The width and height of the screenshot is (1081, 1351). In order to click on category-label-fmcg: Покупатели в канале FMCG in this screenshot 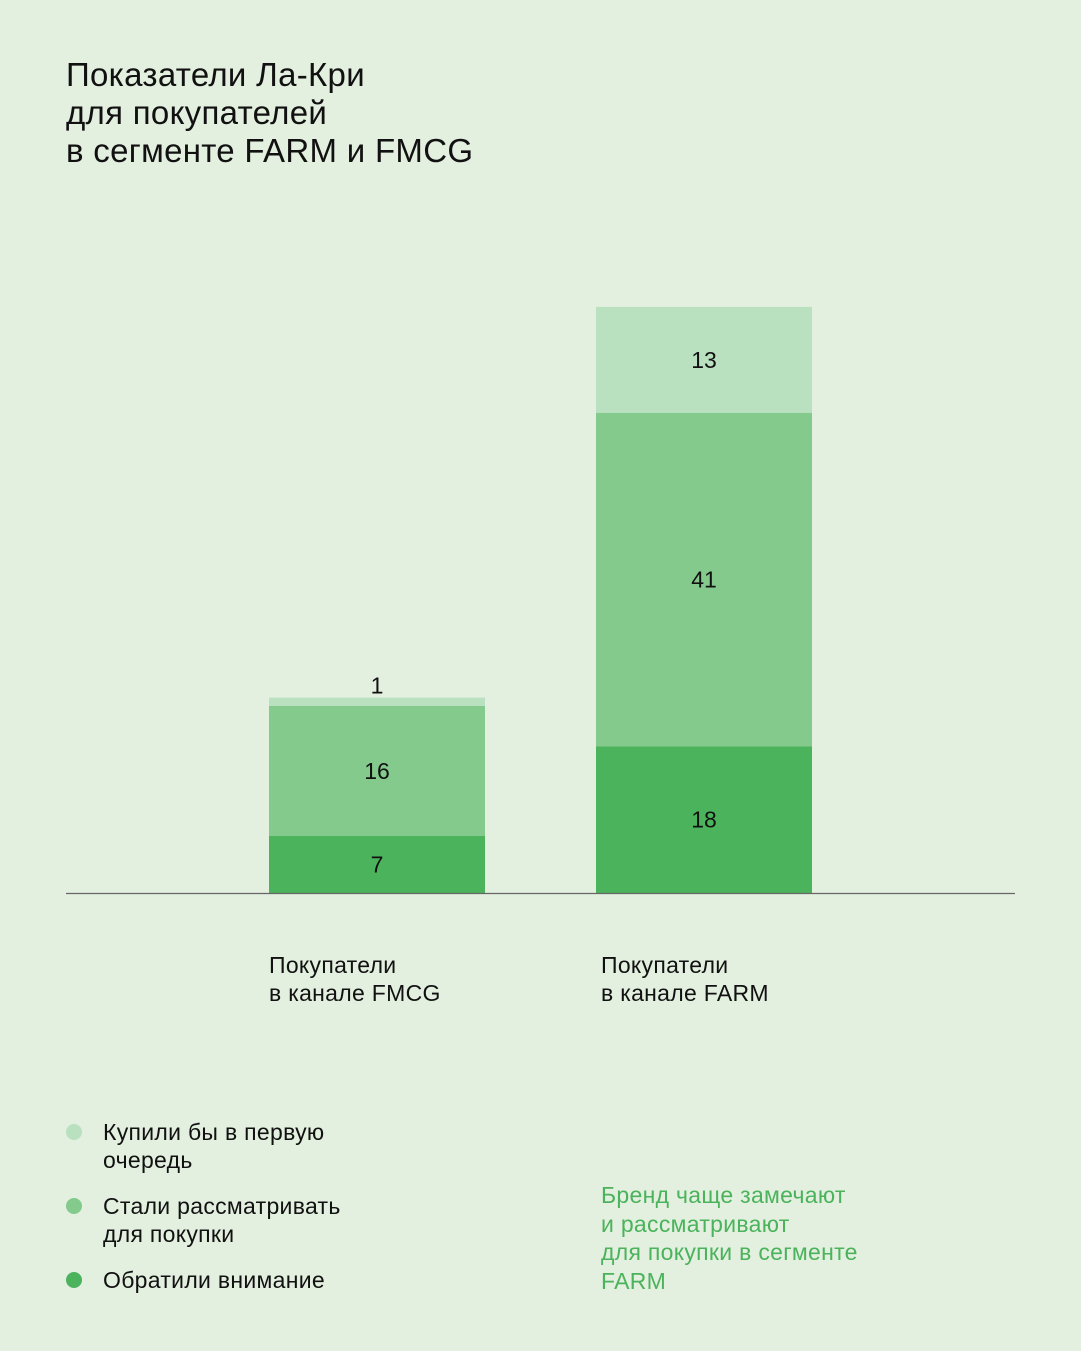, I will do `click(355, 979)`.